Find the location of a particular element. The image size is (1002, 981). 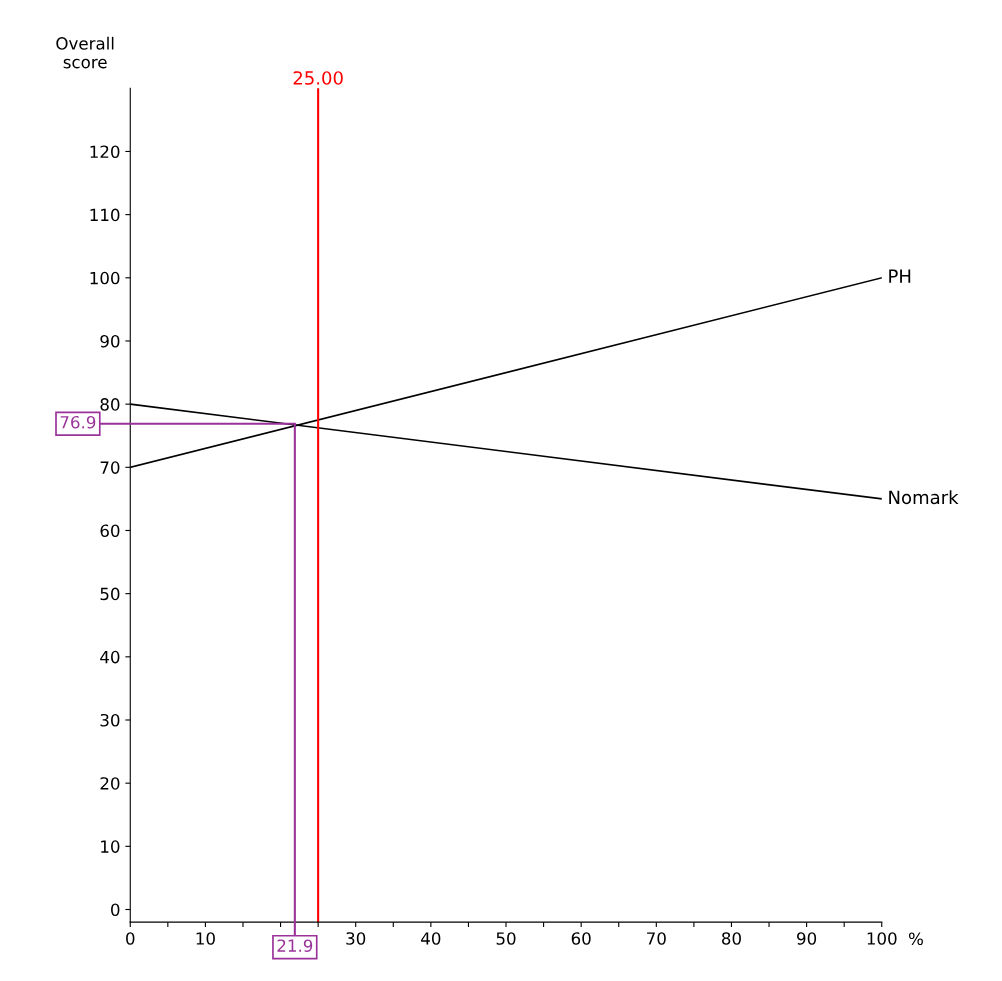

y-tick-label: 90 is located at coordinates (110, 341).